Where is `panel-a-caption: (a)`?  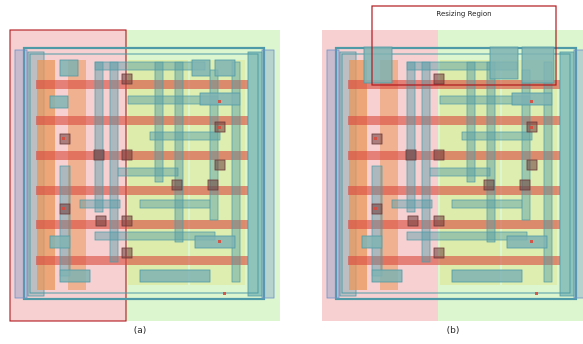 panel-a-caption: (a) is located at coordinates (140, 331).